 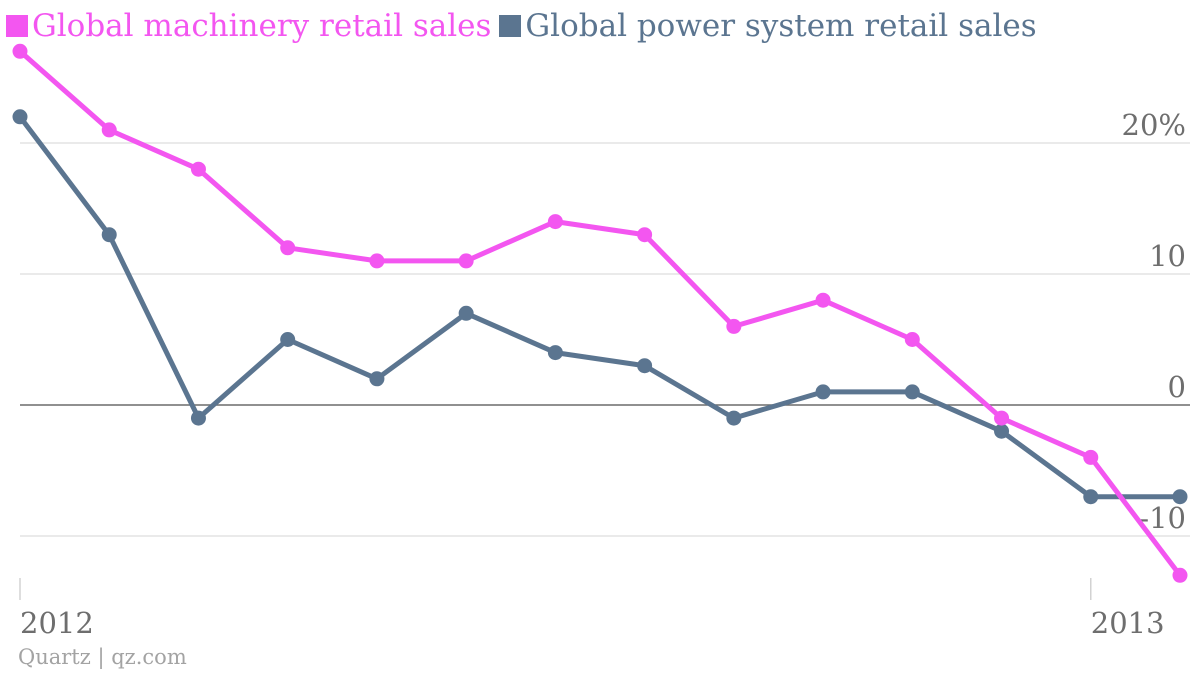 I want to click on legend-item-machinery: Global machinery retail sales, so click(x=248, y=26).